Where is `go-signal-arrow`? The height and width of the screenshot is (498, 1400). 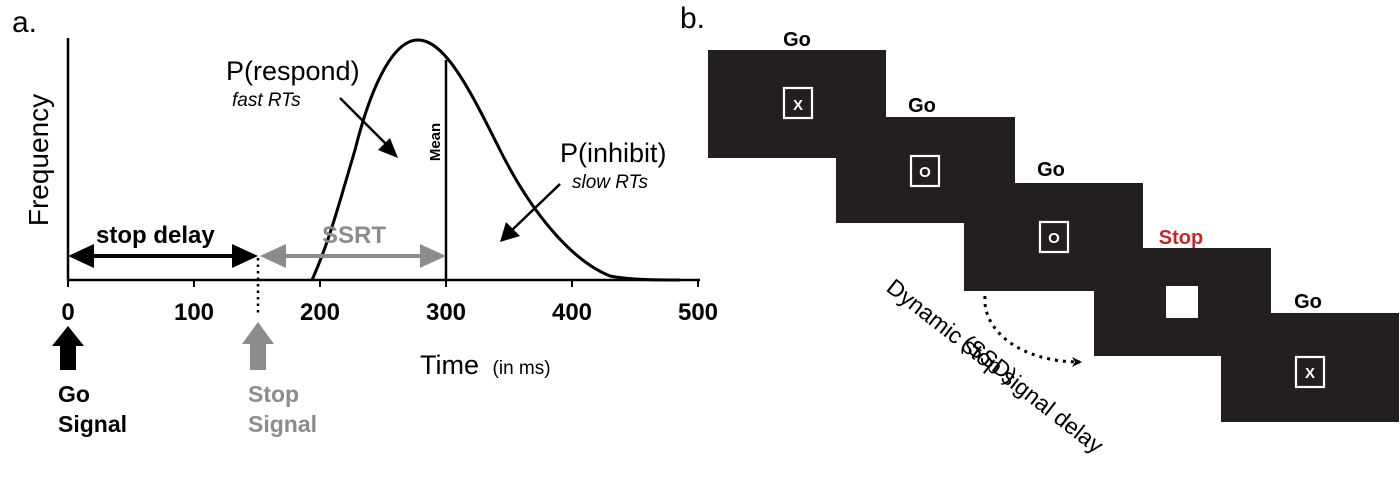
go-signal-arrow is located at coordinates (68, 348).